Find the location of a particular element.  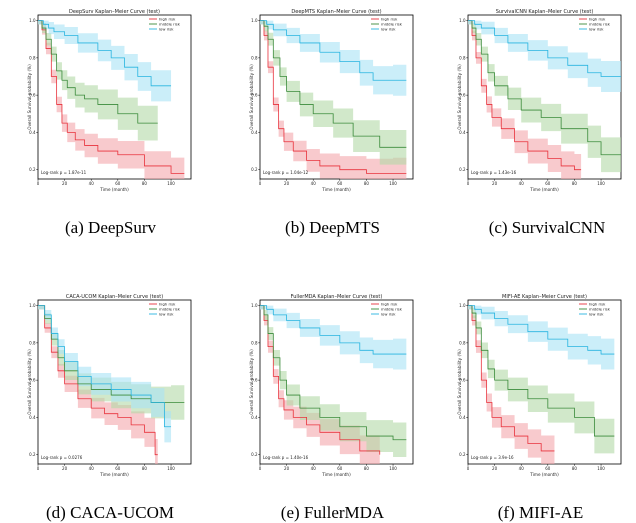

caption-c: (c) SurvivalCNN is located at coordinates (547, 227).